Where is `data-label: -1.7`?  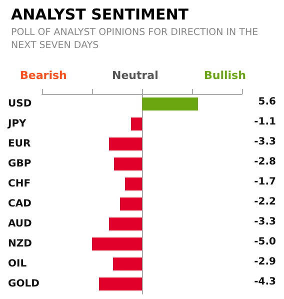 data-label: -1.7 is located at coordinates (265, 182).